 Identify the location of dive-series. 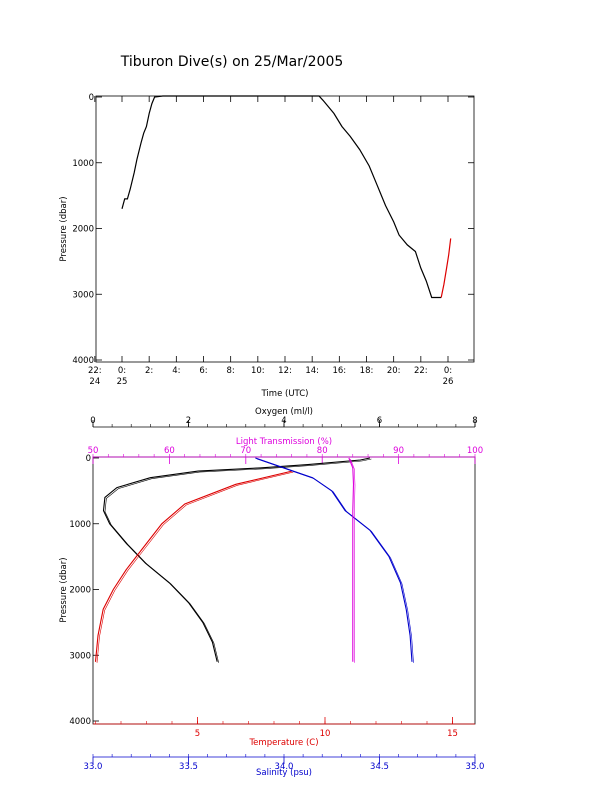
(286, 197).